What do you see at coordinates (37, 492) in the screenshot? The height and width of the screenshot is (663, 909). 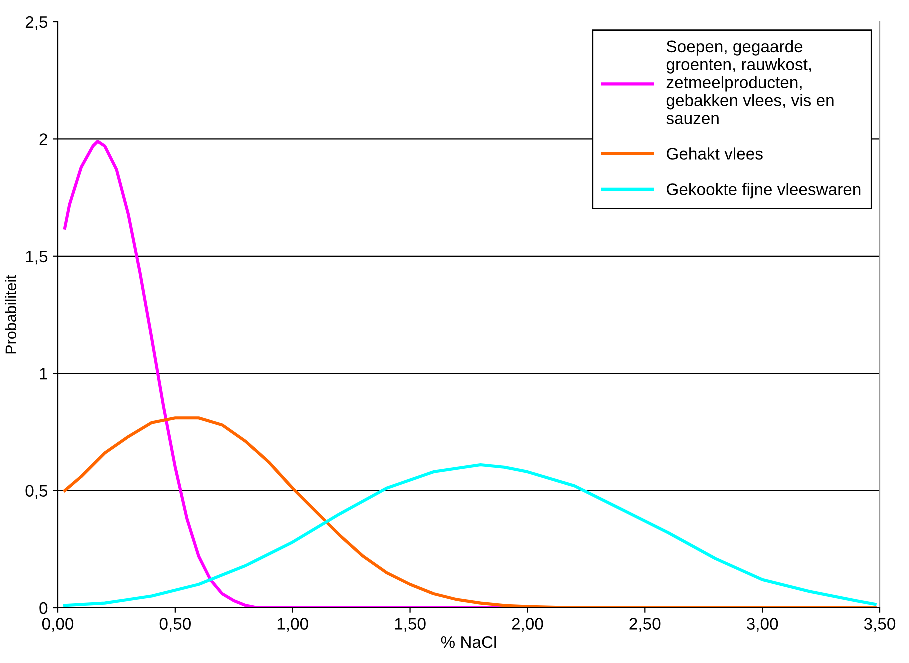 I see `y-tick-label: 0,5` at bounding box center [37, 492].